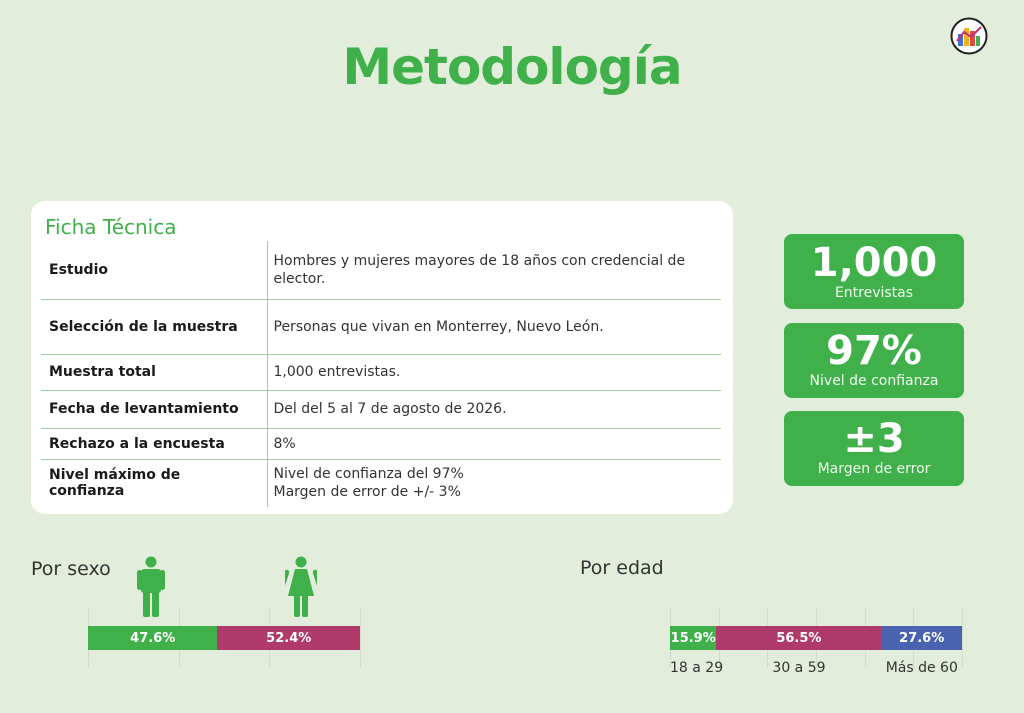 The height and width of the screenshot is (713, 1024). What do you see at coordinates (874, 351) in the screenshot?
I see `stat-value: 97%` at bounding box center [874, 351].